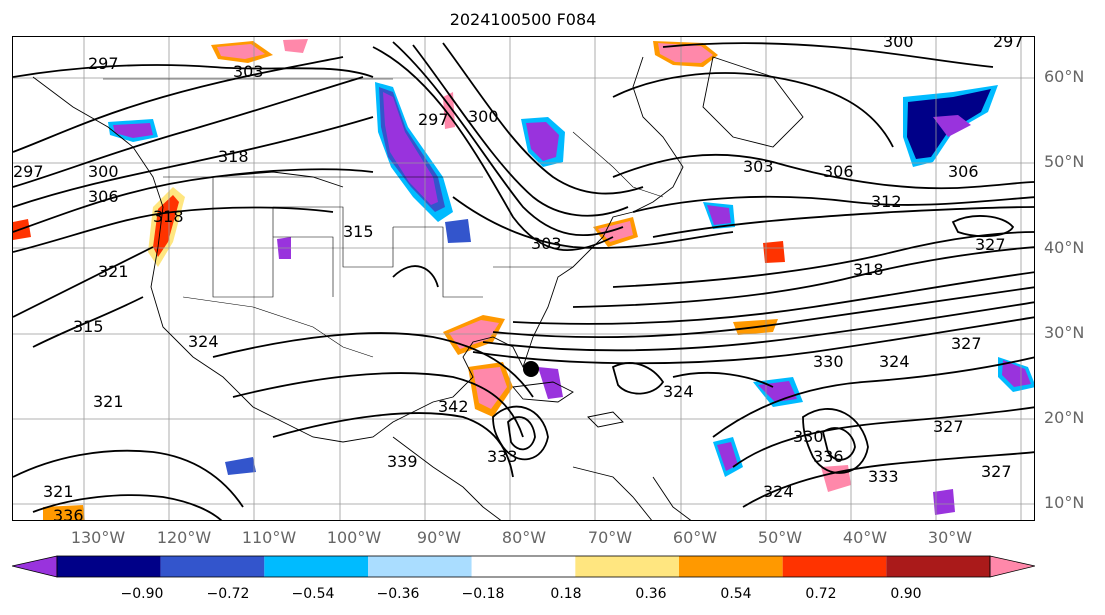  Describe the element at coordinates (695, 537) in the screenshot. I see `lon-label-60w: 60°W` at that location.